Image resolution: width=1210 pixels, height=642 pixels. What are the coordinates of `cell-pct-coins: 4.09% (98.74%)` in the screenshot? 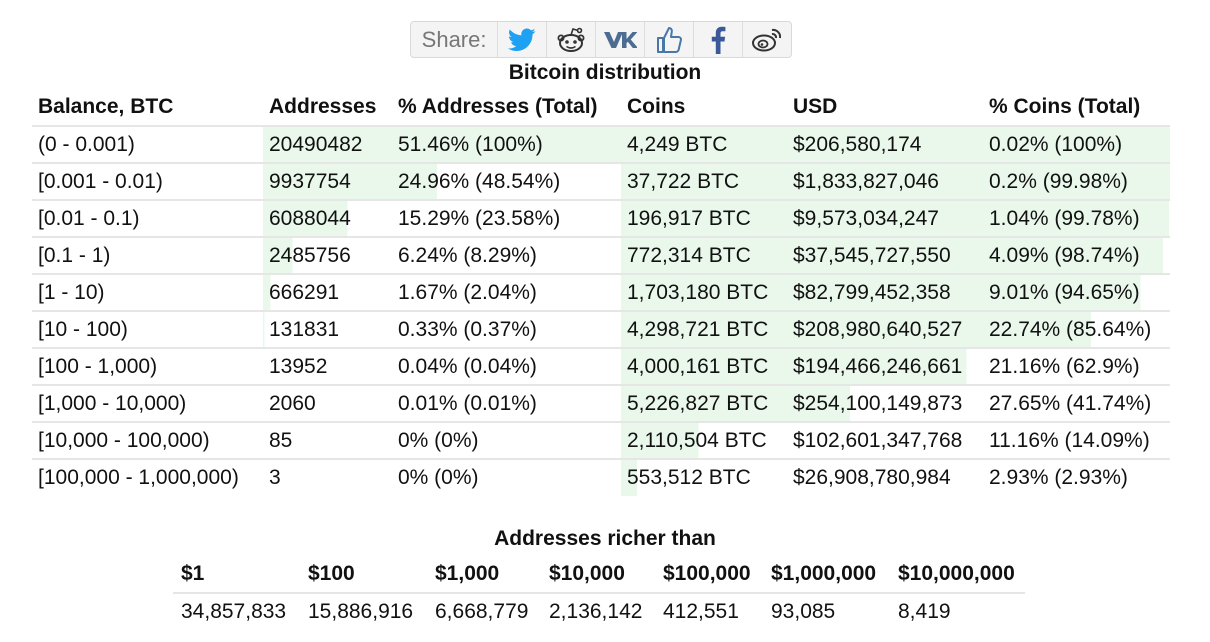 It's located at (1076, 256).